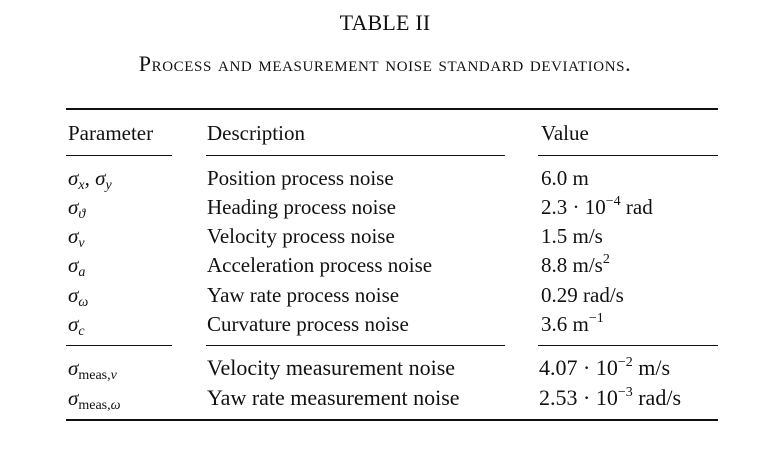  I want to click on parameter-value: 3.6 m−1, so click(572, 324).